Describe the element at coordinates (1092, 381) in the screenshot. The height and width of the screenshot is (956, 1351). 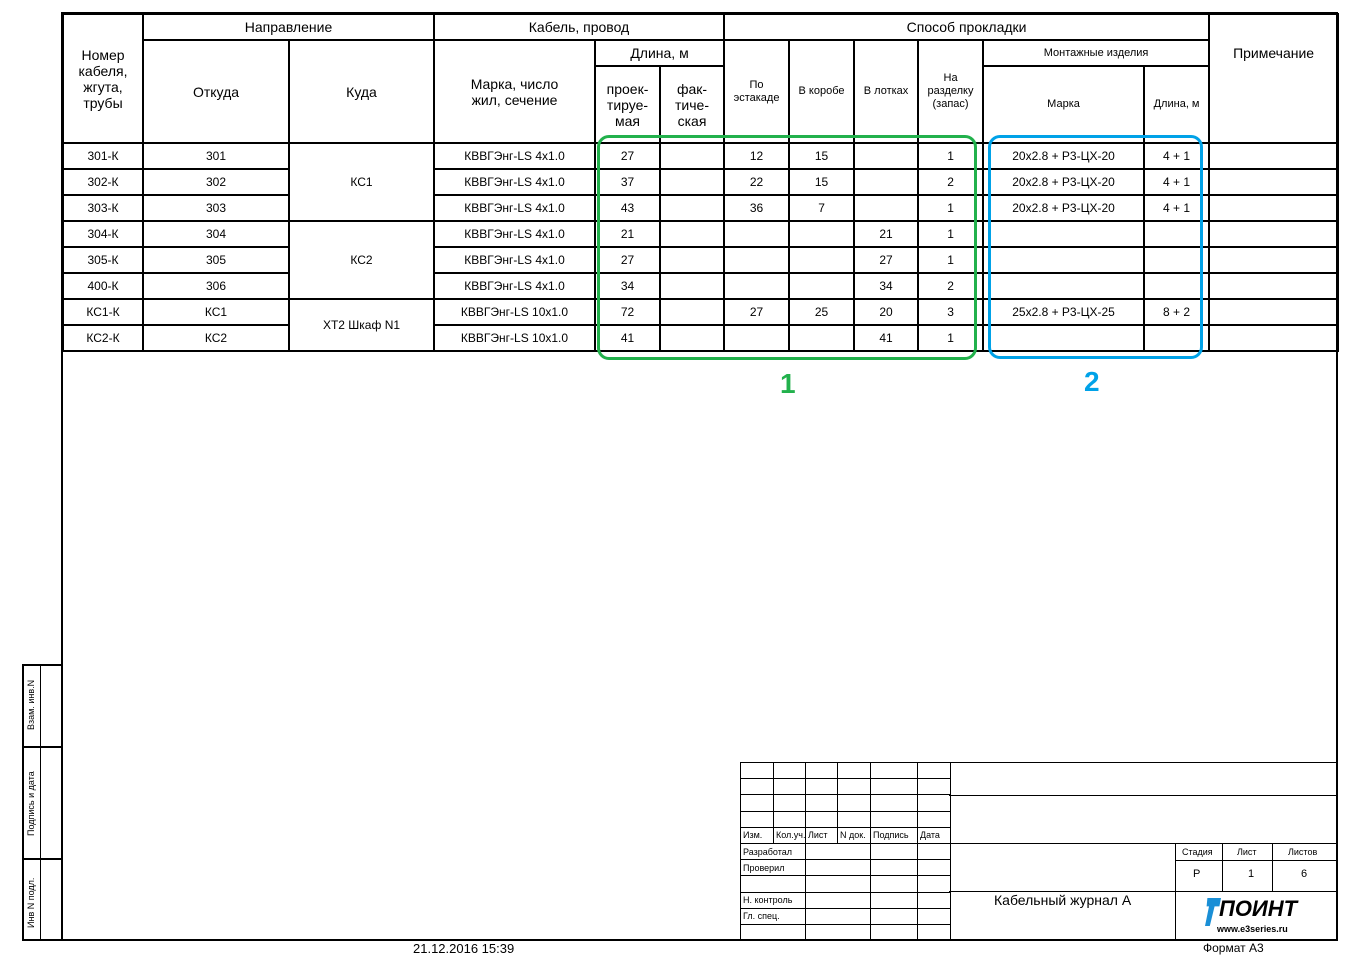
I see `highlight-label-2: 2` at that location.